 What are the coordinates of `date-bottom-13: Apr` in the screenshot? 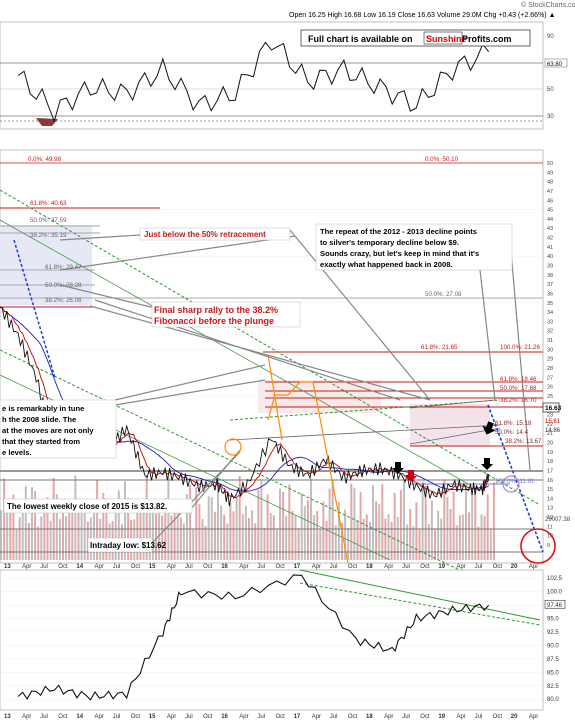 It's located at (243, 717).